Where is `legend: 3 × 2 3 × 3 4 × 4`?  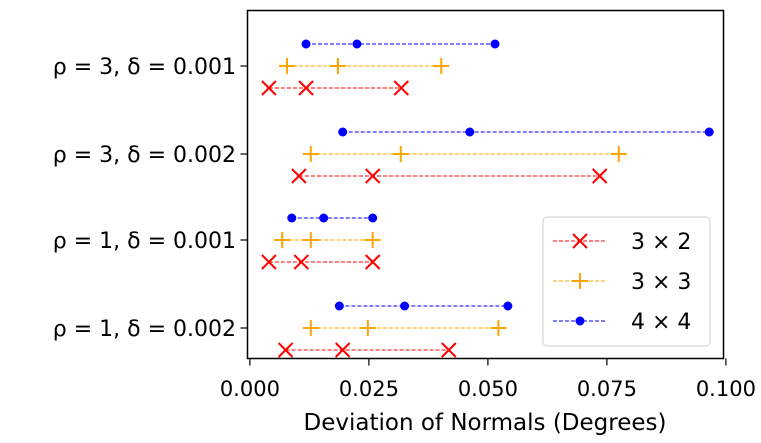 legend: 3 × 2 3 × 3 4 × 4 is located at coordinates (626, 281).